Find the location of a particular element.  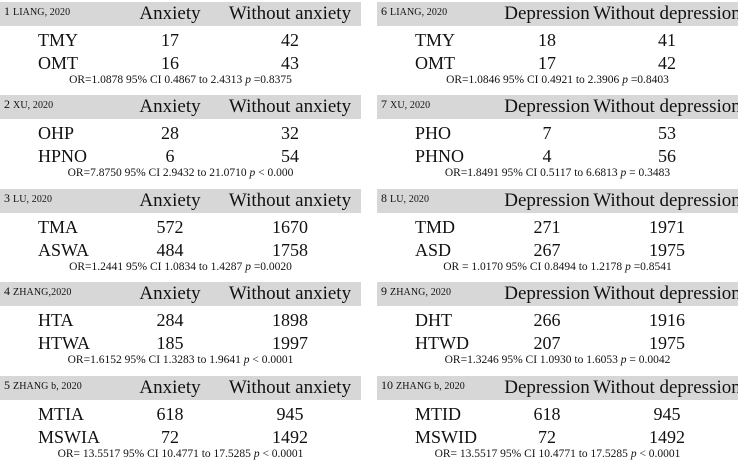

table-row: TMD 271 1971 is located at coordinates (557, 227).